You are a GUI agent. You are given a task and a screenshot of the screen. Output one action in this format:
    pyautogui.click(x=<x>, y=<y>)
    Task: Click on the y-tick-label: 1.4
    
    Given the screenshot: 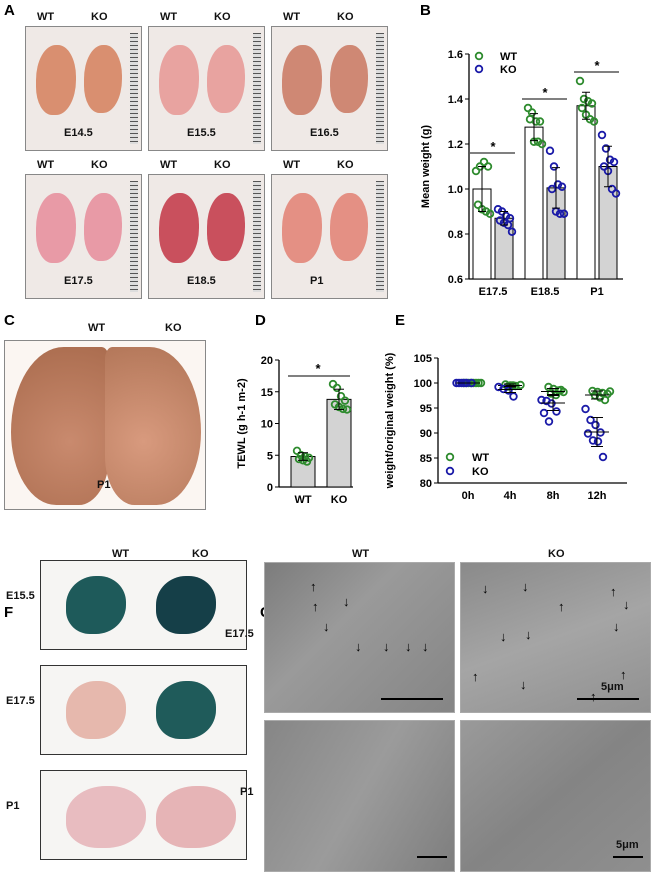 What is the action you would take?
    pyautogui.click(x=456, y=100)
    